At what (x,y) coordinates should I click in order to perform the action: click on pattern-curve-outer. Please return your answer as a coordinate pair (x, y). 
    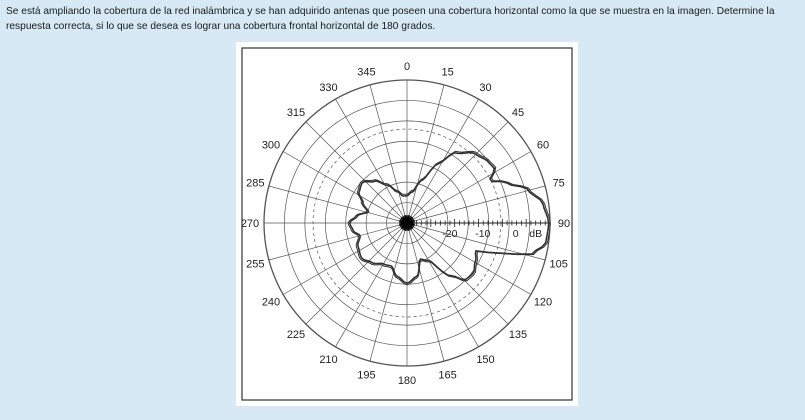
    Looking at the image, I should click on (449, 218).